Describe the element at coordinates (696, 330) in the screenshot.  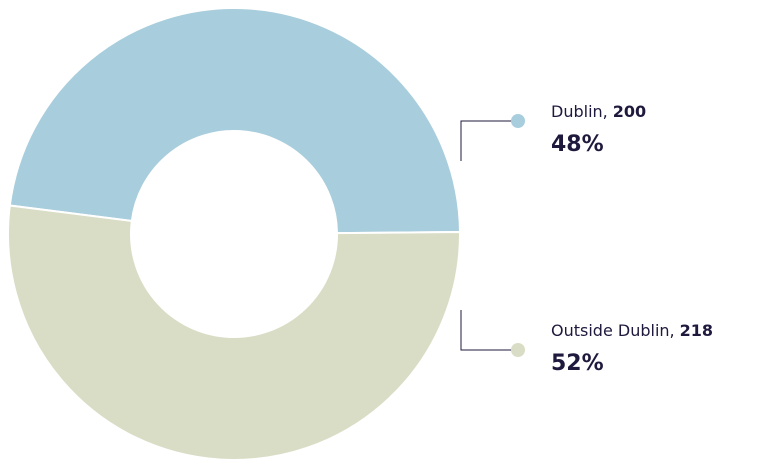
I see `count-label: 218` at that location.